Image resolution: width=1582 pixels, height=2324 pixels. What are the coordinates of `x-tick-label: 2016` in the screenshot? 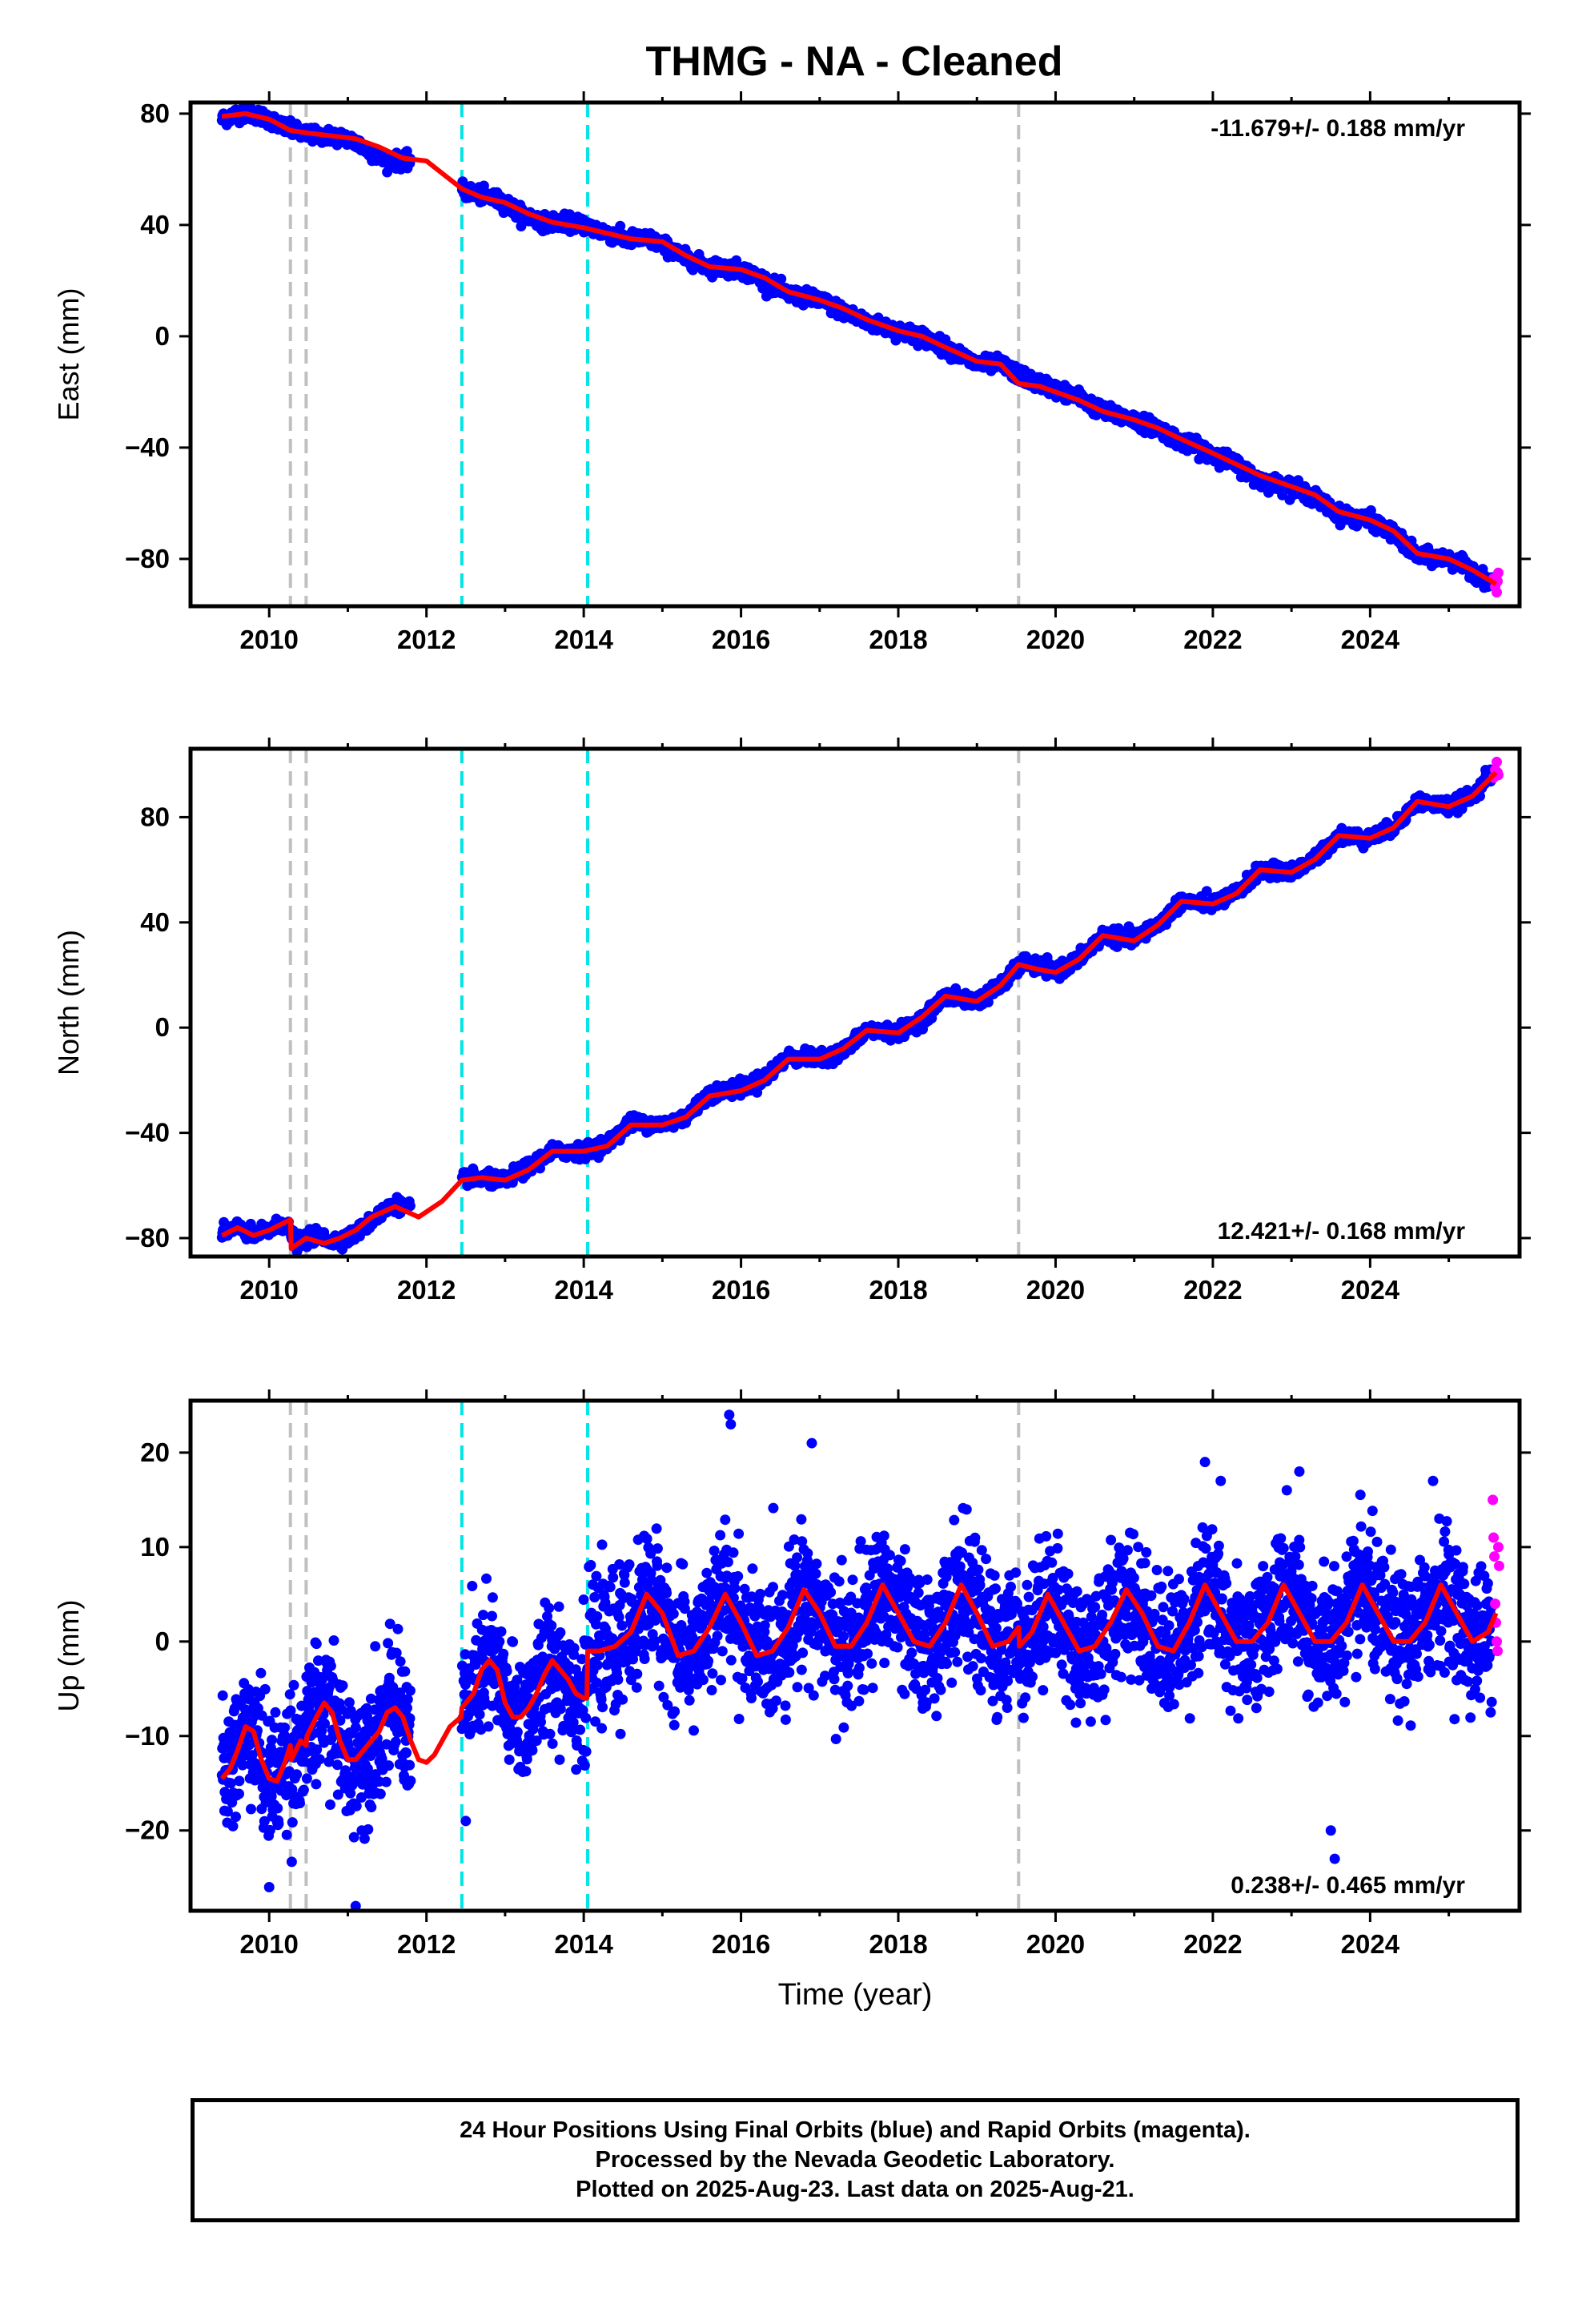 It's located at (741, 639).